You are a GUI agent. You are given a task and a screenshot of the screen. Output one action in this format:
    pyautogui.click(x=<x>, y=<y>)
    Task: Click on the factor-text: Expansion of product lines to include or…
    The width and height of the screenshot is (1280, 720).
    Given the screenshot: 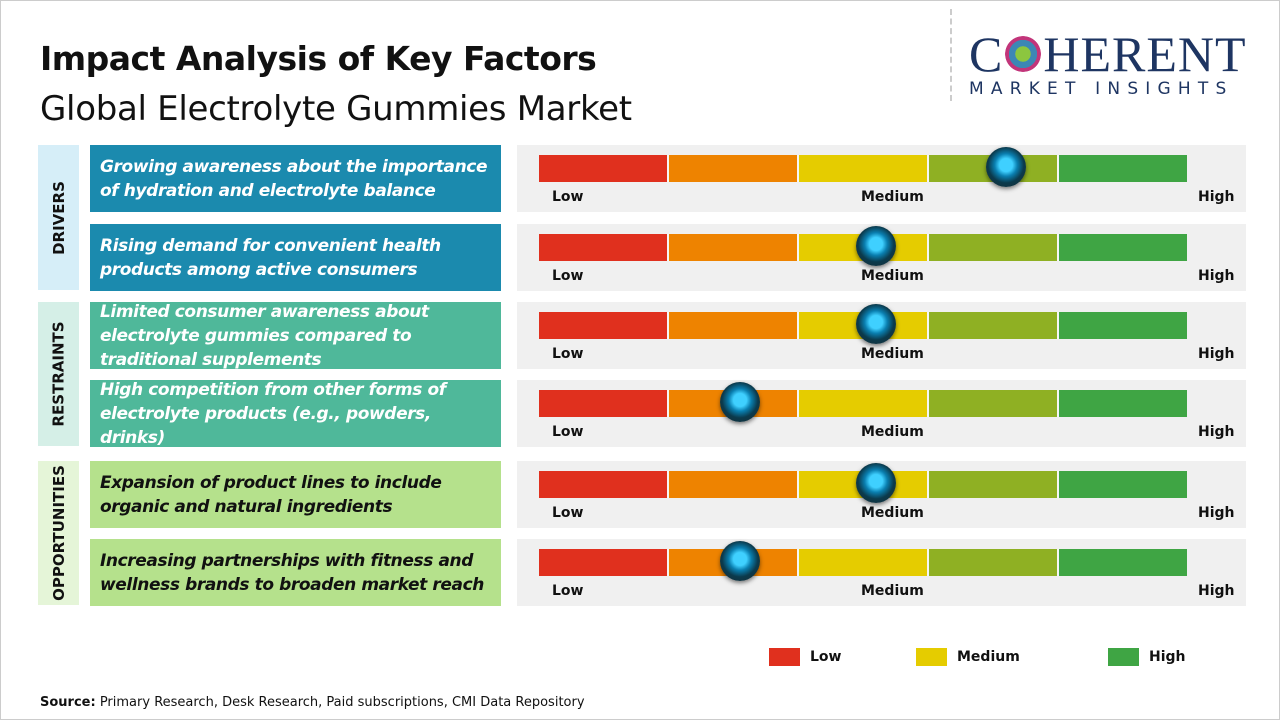 What is the action you would take?
    pyautogui.click(x=295, y=494)
    